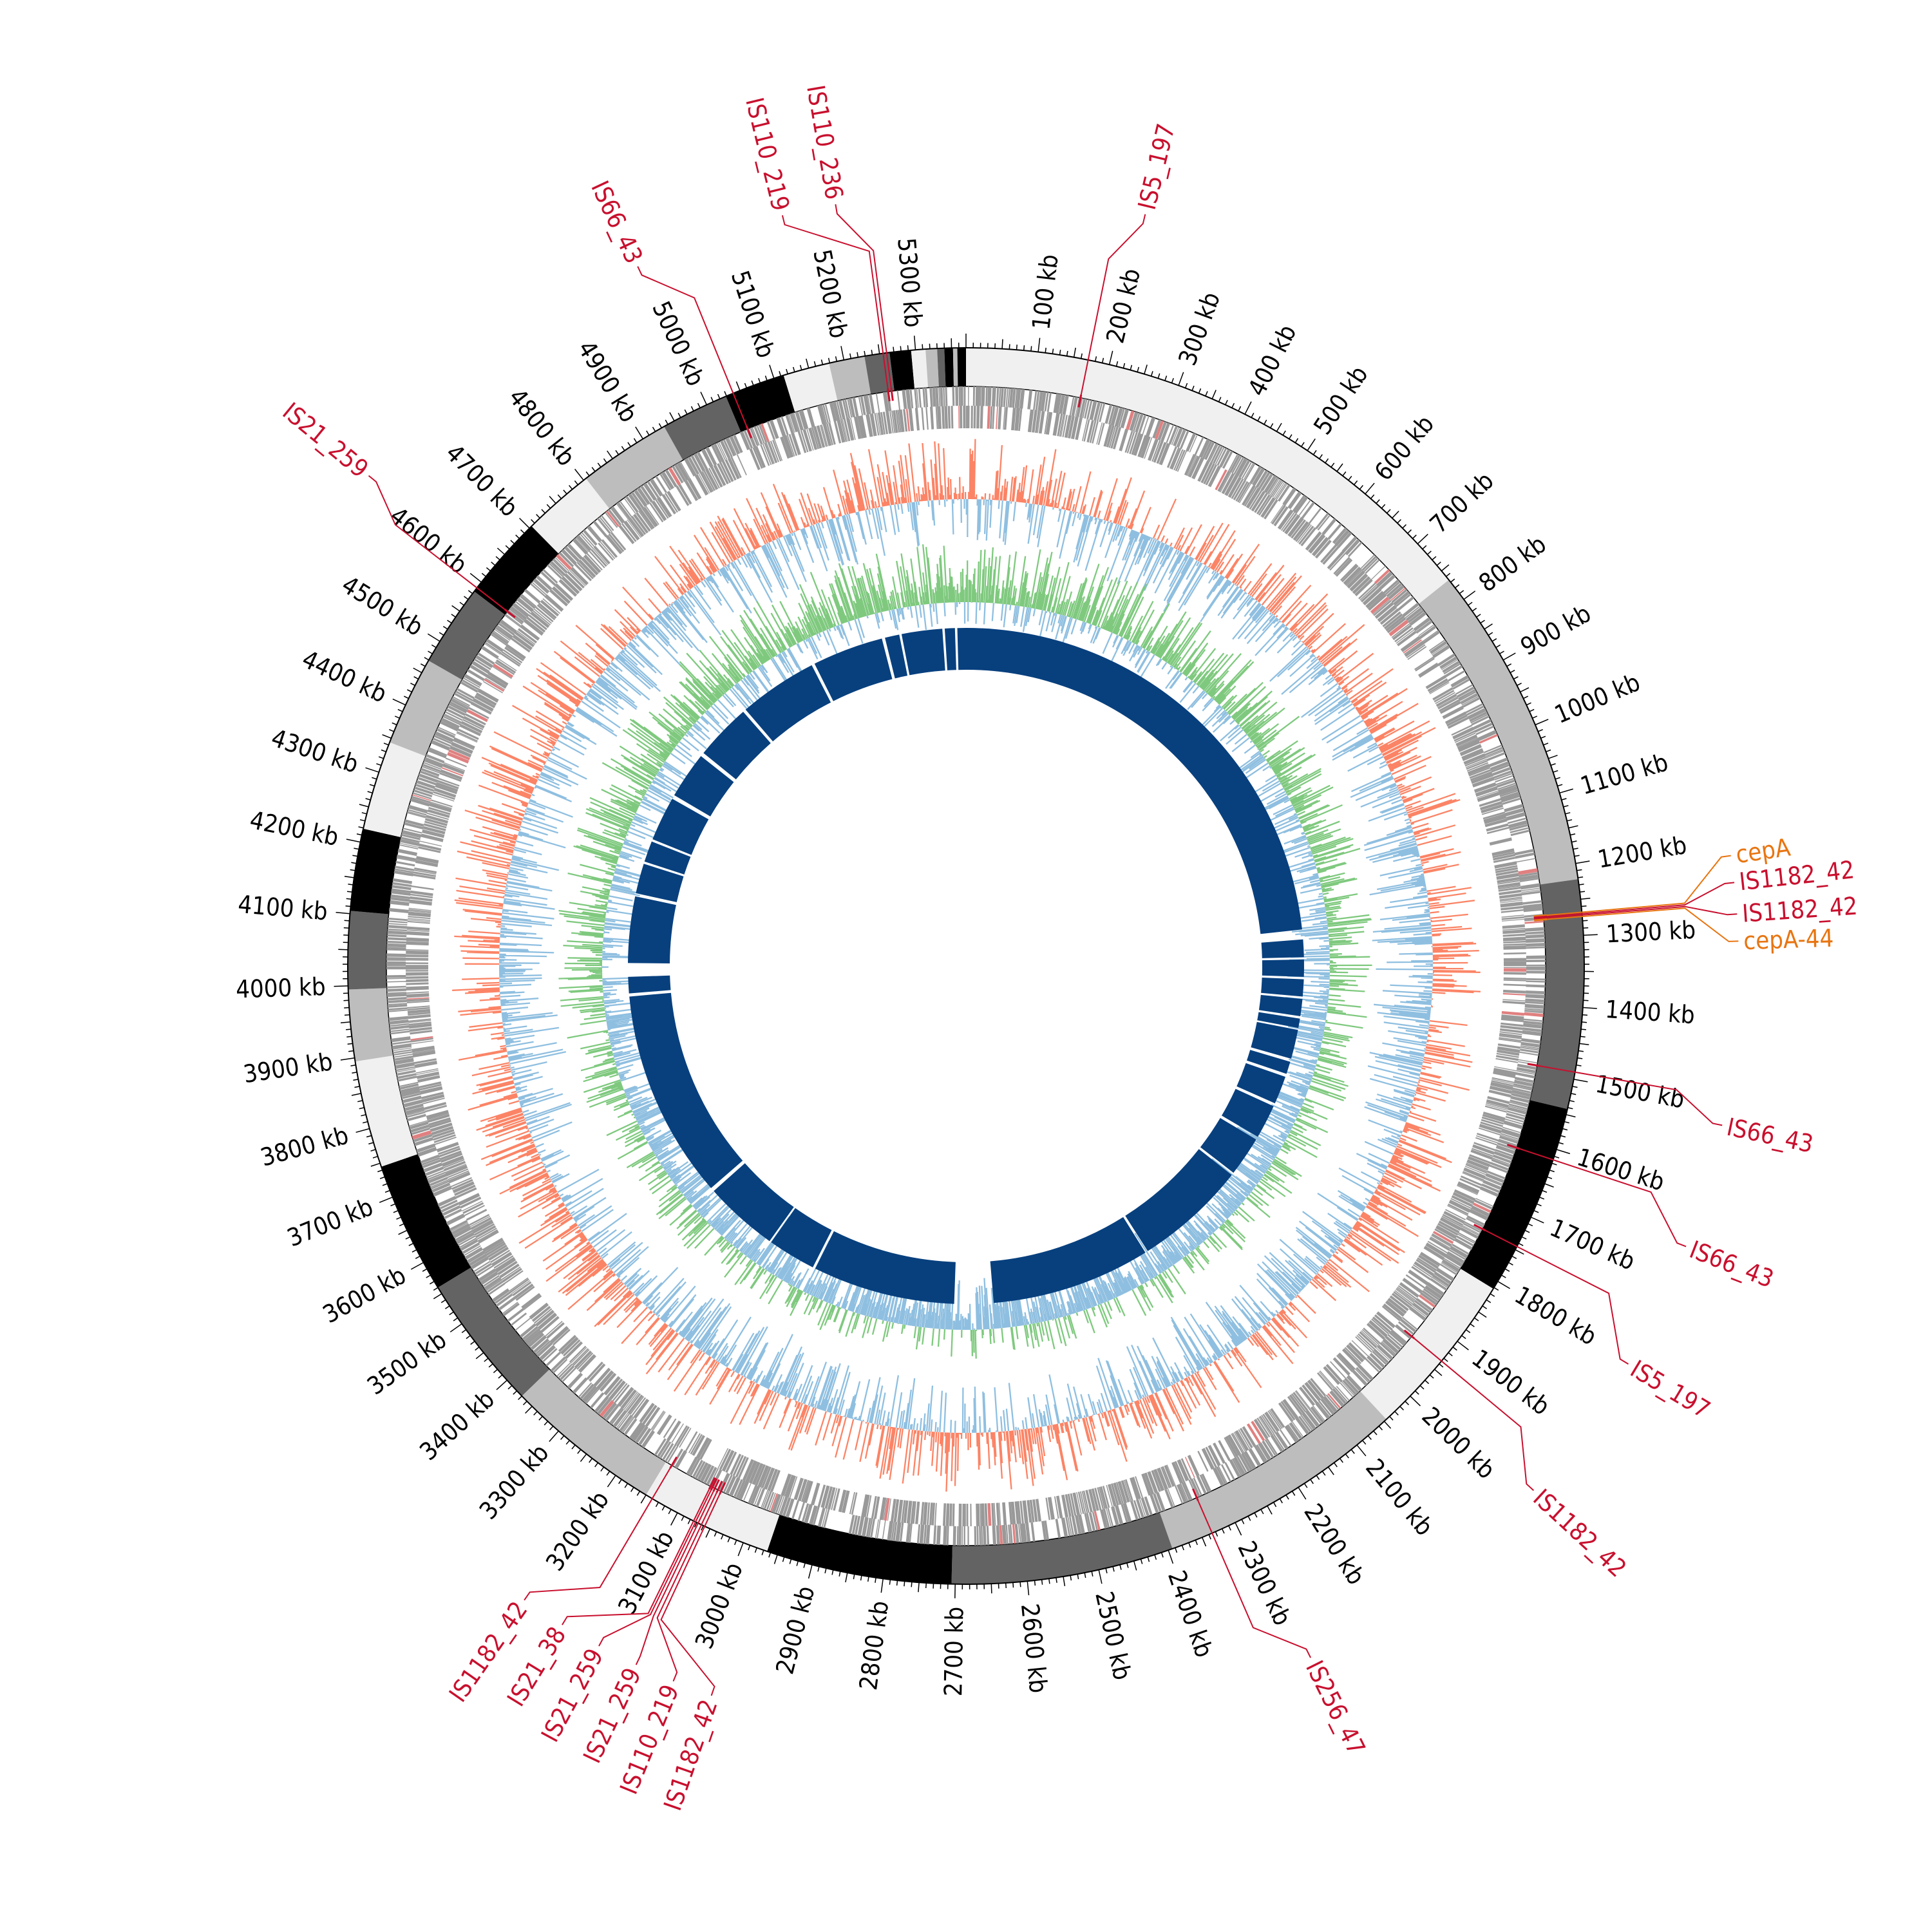  What do you see at coordinates (1650, 1012) in the screenshot?
I see `tick-label: 1400 kb` at bounding box center [1650, 1012].